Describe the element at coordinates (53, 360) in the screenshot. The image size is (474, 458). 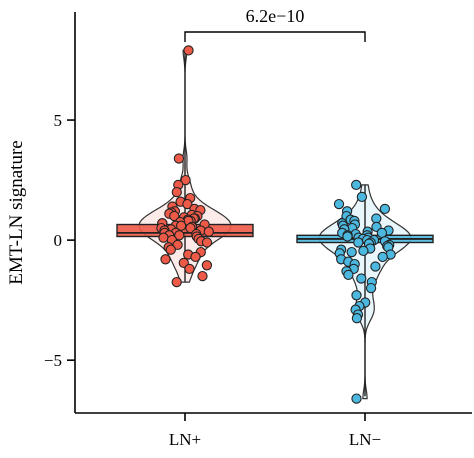
I see `y-tick-label: −5` at that location.